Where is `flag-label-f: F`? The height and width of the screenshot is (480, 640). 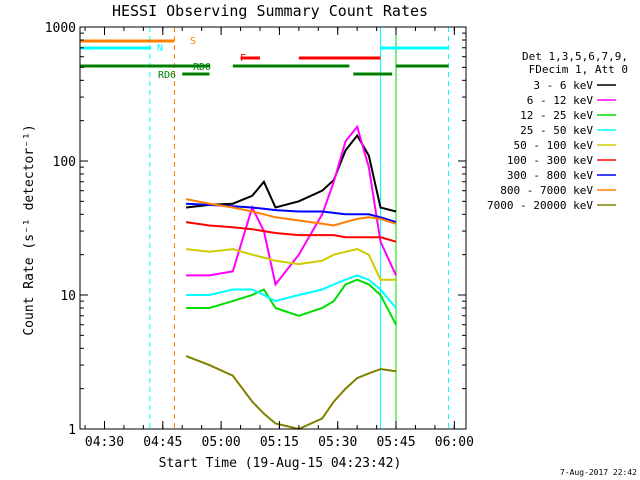
flag-label-f: F is located at coordinates (243, 58).